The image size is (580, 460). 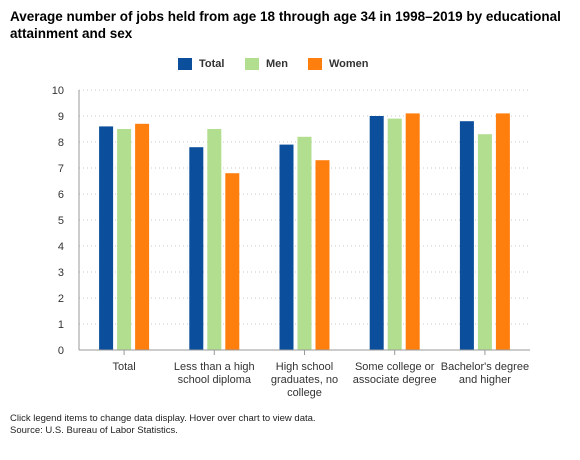 What do you see at coordinates (61, 351) in the screenshot?
I see `y-tick-label: 0` at bounding box center [61, 351].